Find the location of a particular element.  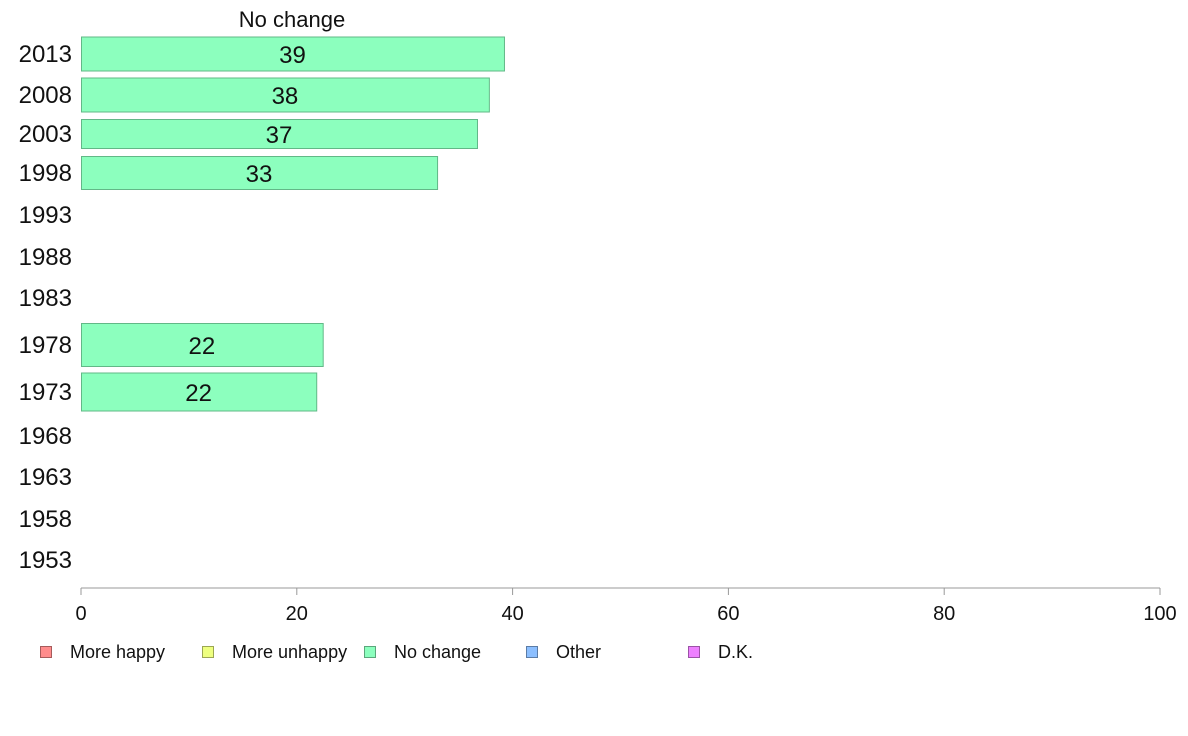

bar-data-label: 33 is located at coordinates (259, 174).